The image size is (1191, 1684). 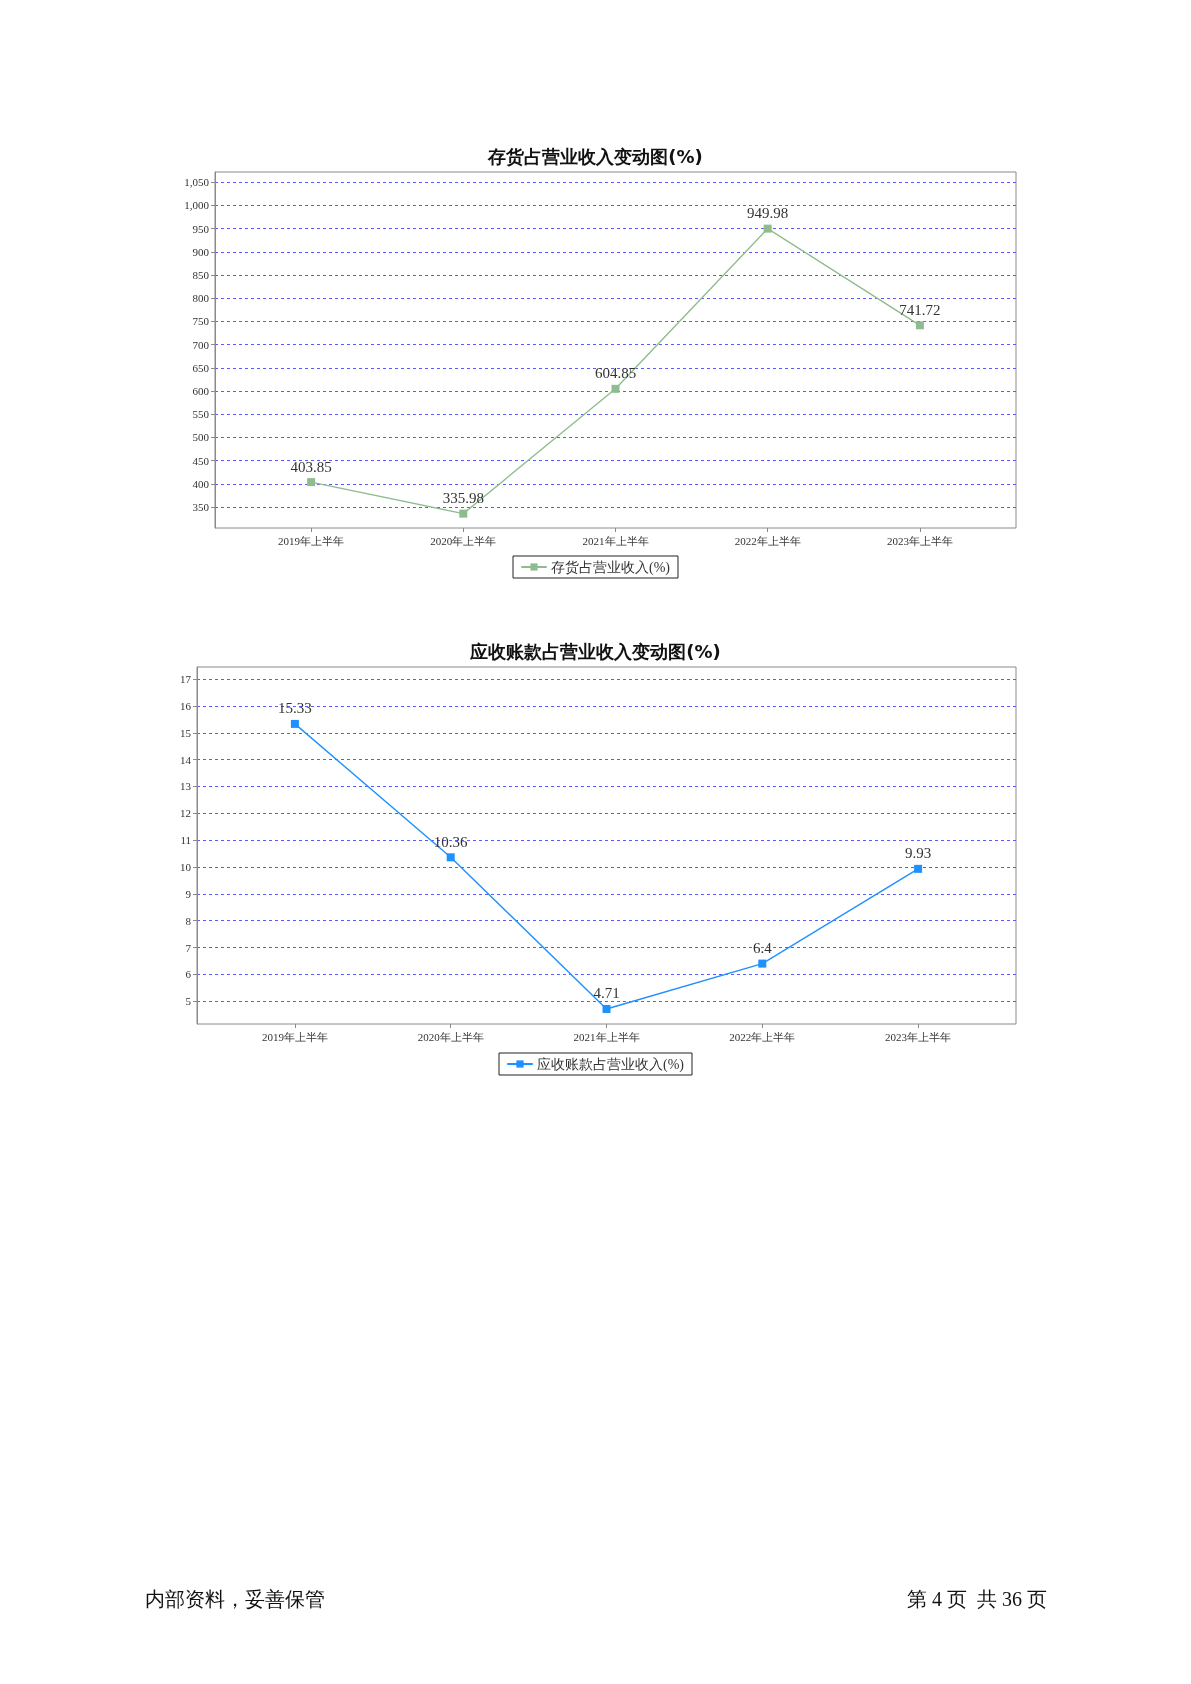 What do you see at coordinates (201, 228) in the screenshot?
I see `y-tick-label: 950` at bounding box center [201, 228].